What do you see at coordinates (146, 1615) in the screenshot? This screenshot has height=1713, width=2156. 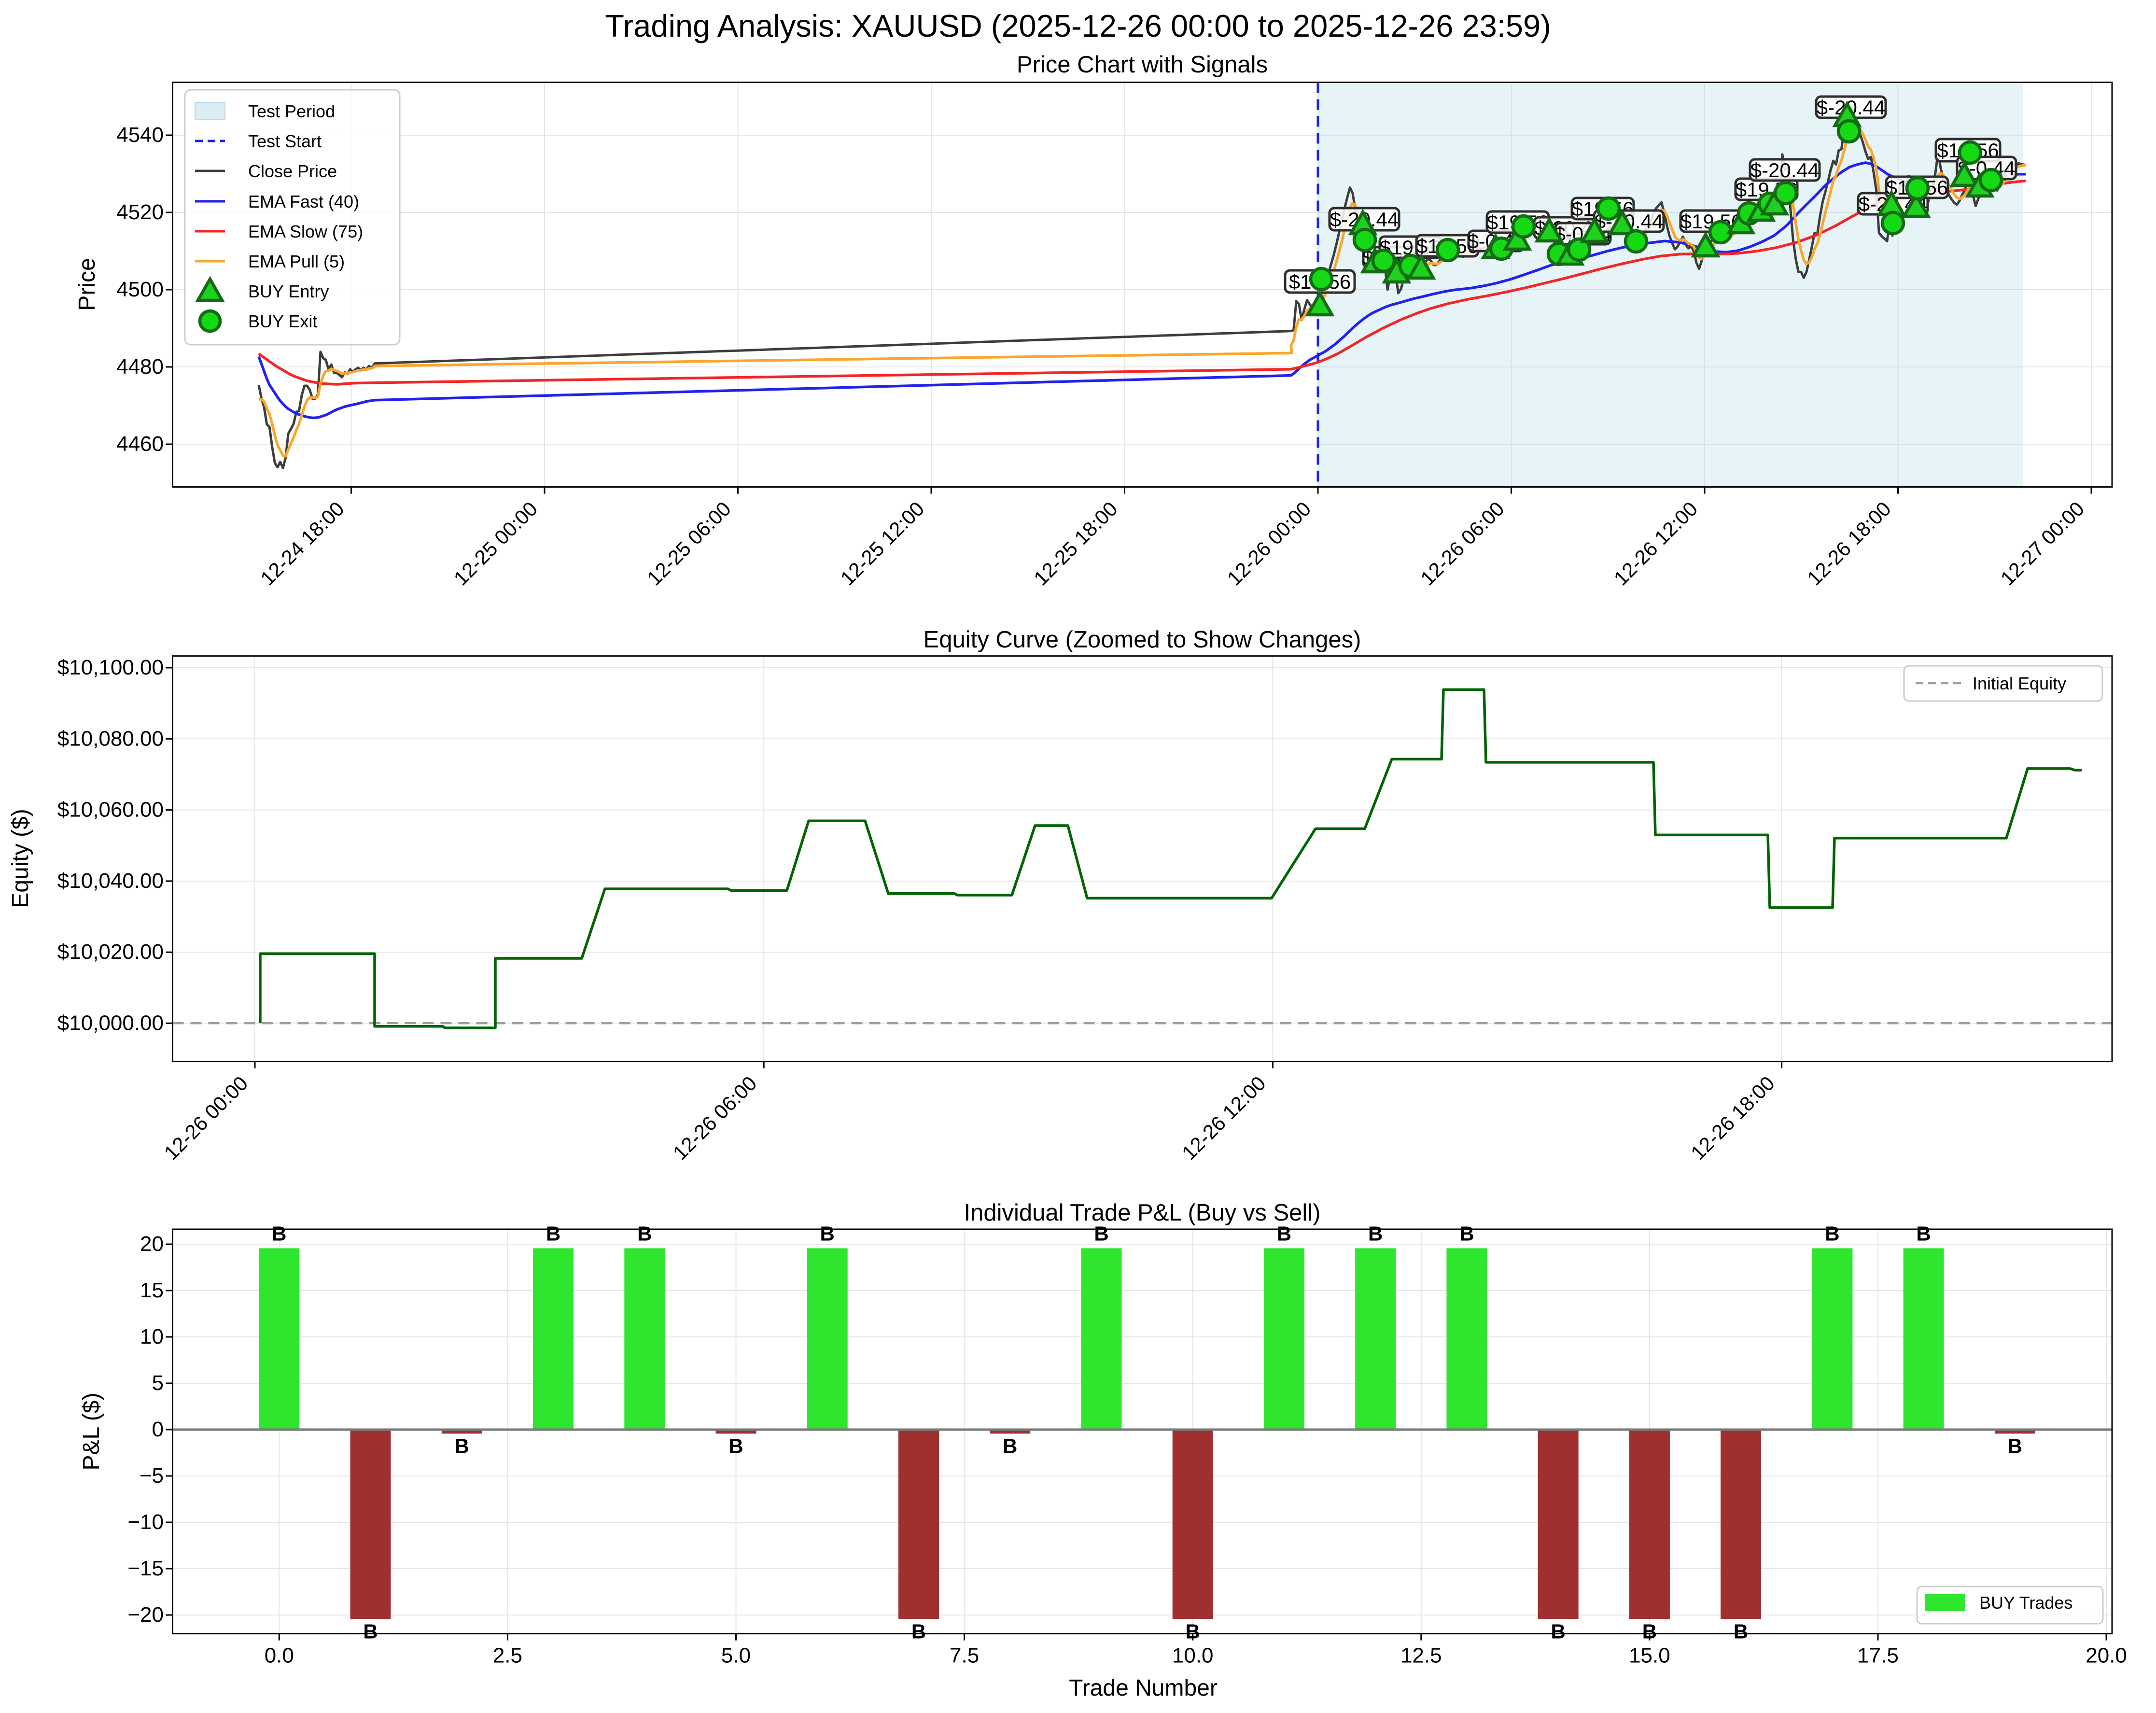 I see `svg-text: −20` at bounding box center [146, 1615].